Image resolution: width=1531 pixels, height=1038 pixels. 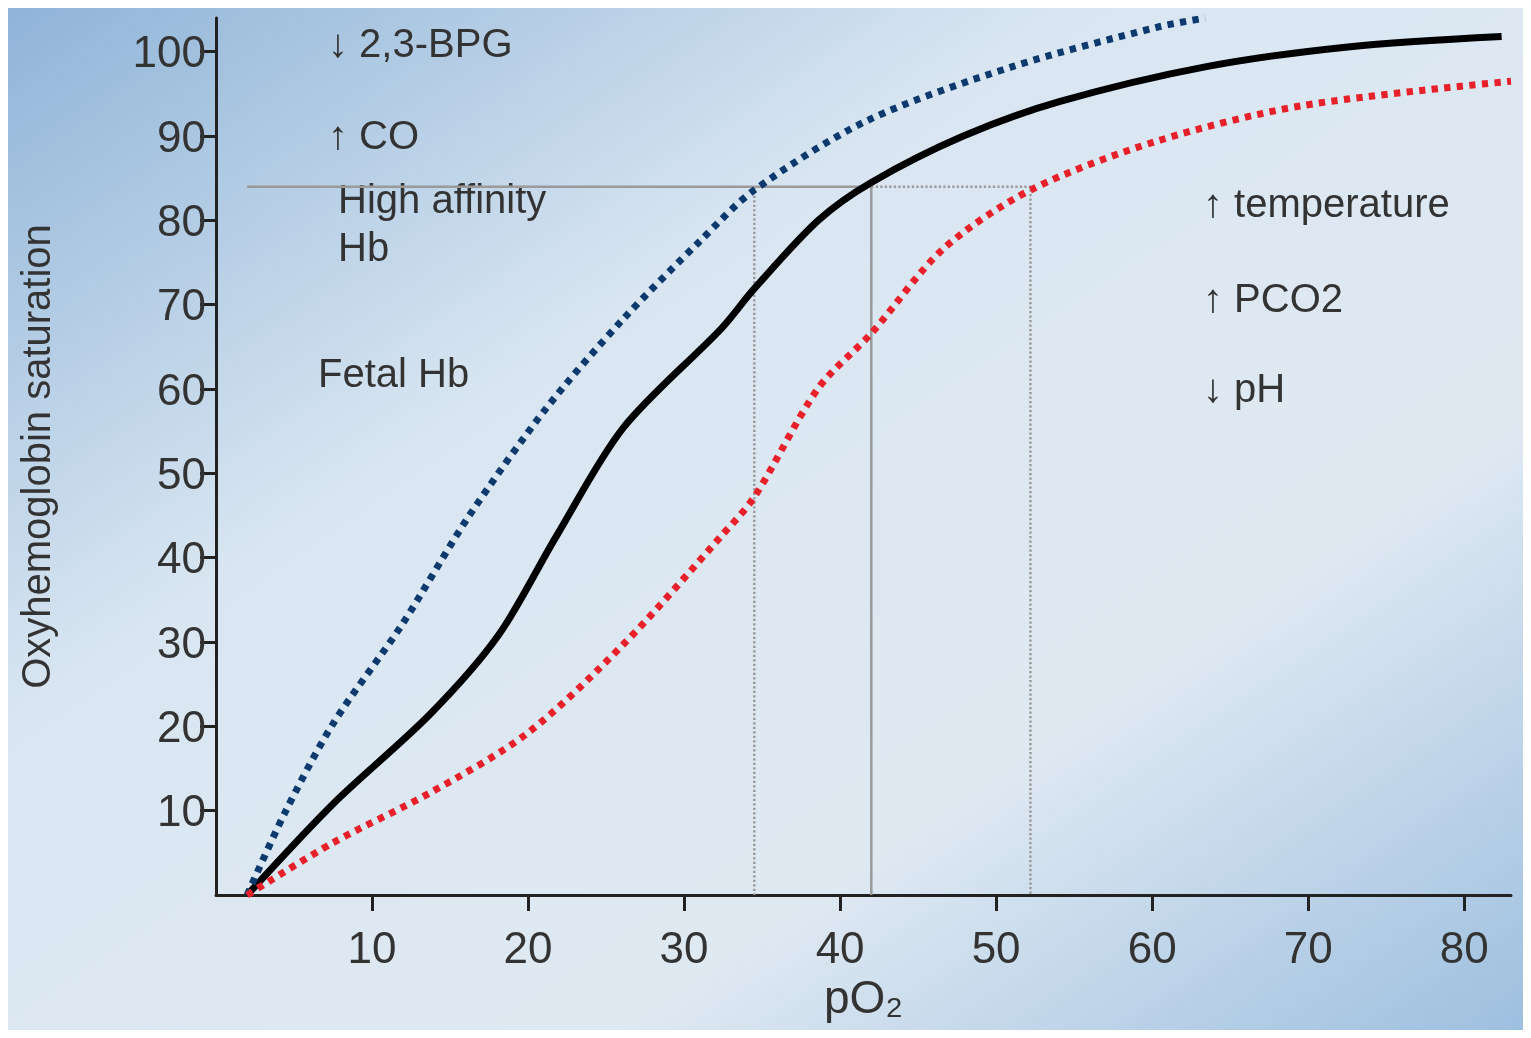 What do you see at coordinates (394, 373) in the screenshot?
I see `annotation: Fetal Hb` at bounding box center [394, 373].